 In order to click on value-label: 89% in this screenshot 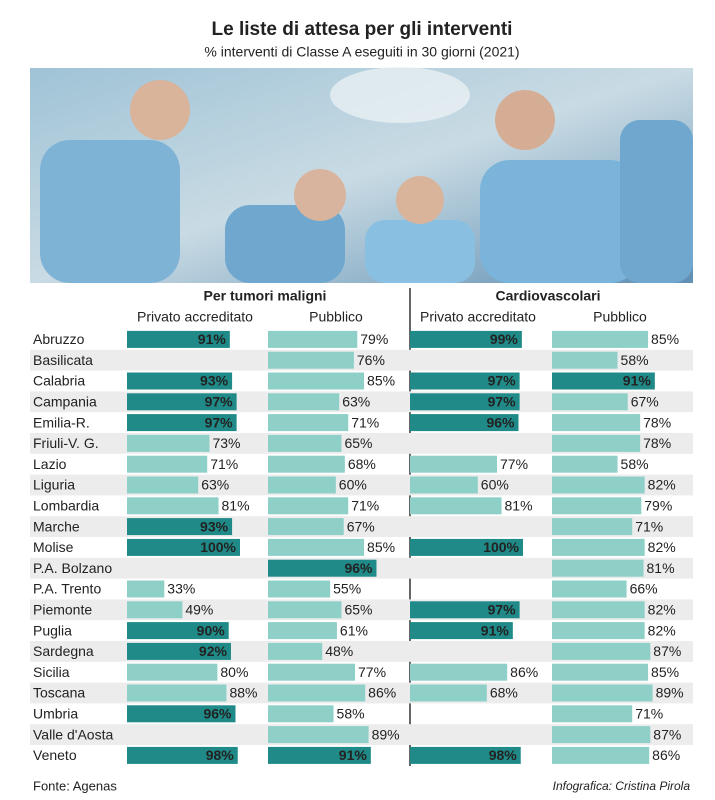, I will do `click(386, 734)`.